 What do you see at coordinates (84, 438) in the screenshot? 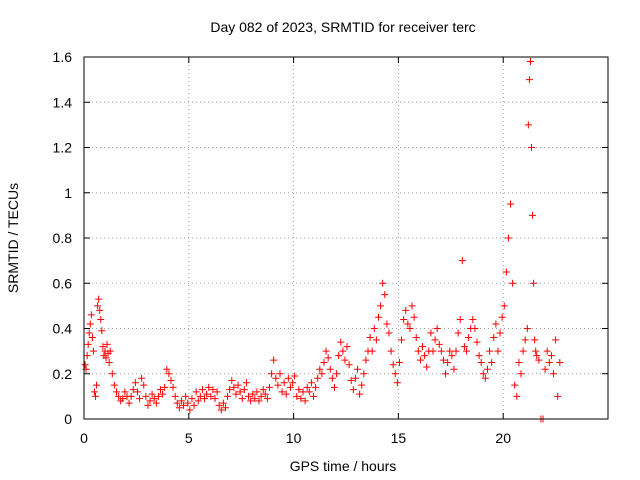
I see `x-tick-label: 0` at bounding box center [84, 438].